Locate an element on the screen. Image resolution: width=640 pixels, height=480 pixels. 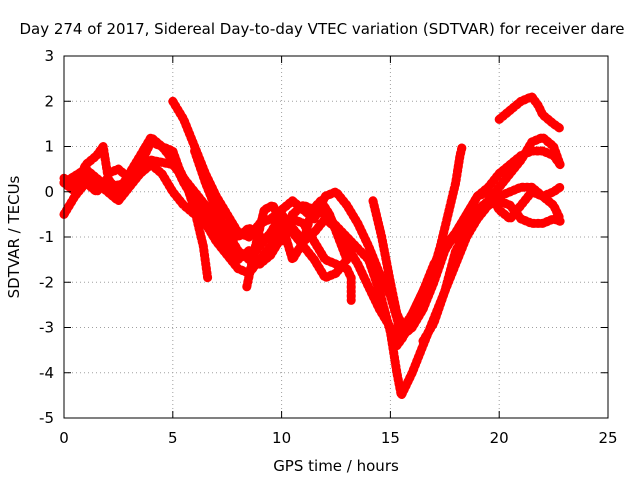
y-tick-label: -3 is located at coordinates (46, 328).